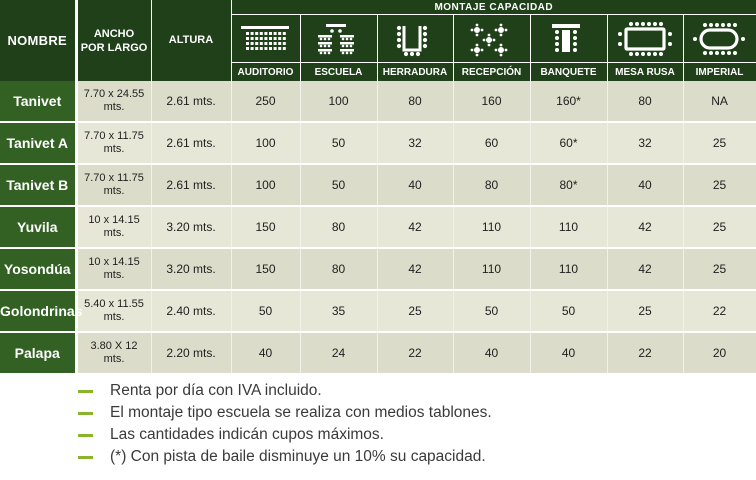 The image size is (756, 480). I want to click on capacity-value: 24, so click(339, 353).